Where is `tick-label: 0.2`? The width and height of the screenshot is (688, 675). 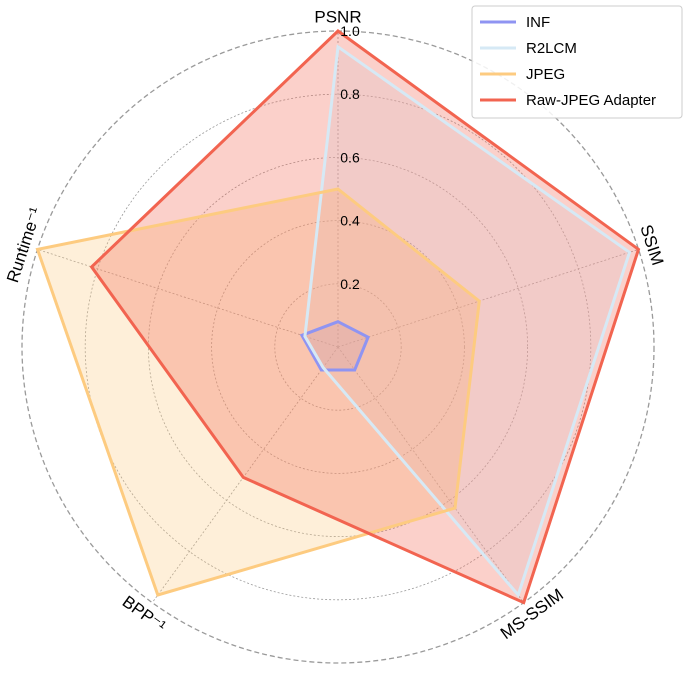 tick-label: 0.2 is located at coordinates (350, 284).